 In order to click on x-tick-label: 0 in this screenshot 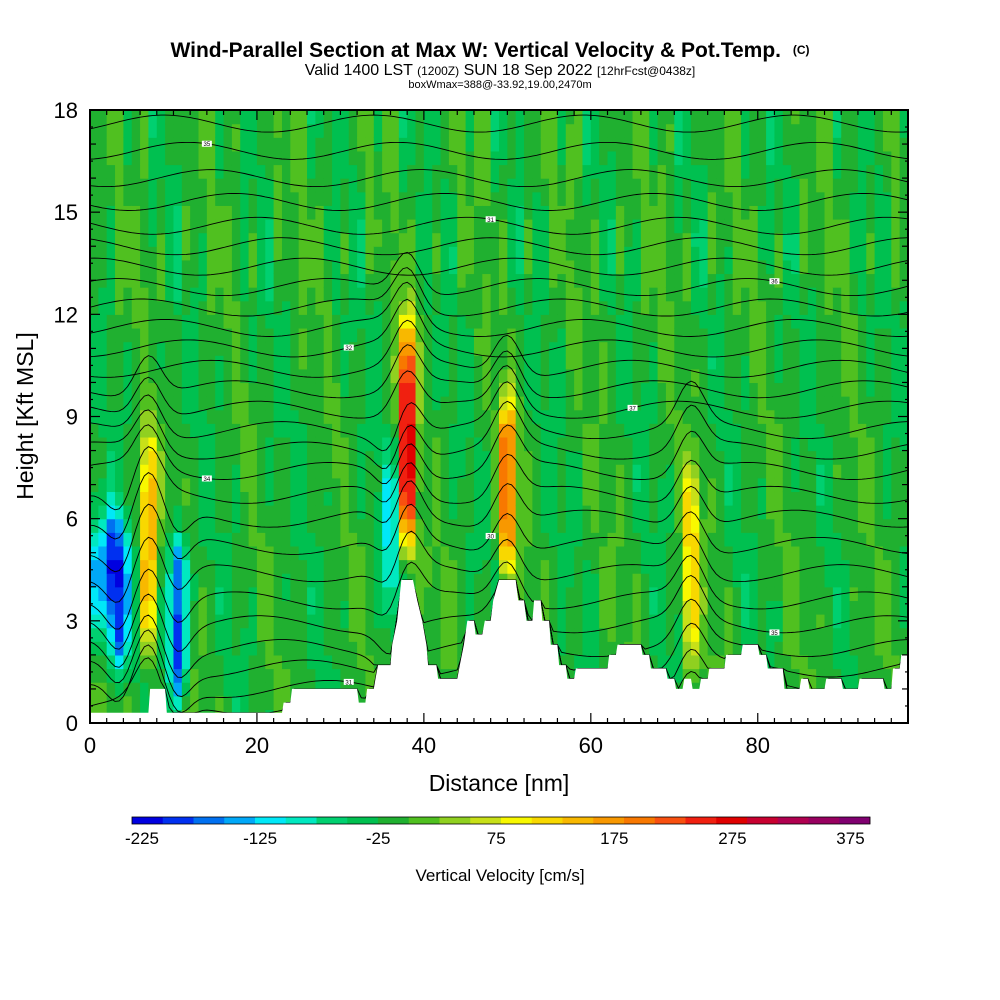, I will do `click(90, 745)`.